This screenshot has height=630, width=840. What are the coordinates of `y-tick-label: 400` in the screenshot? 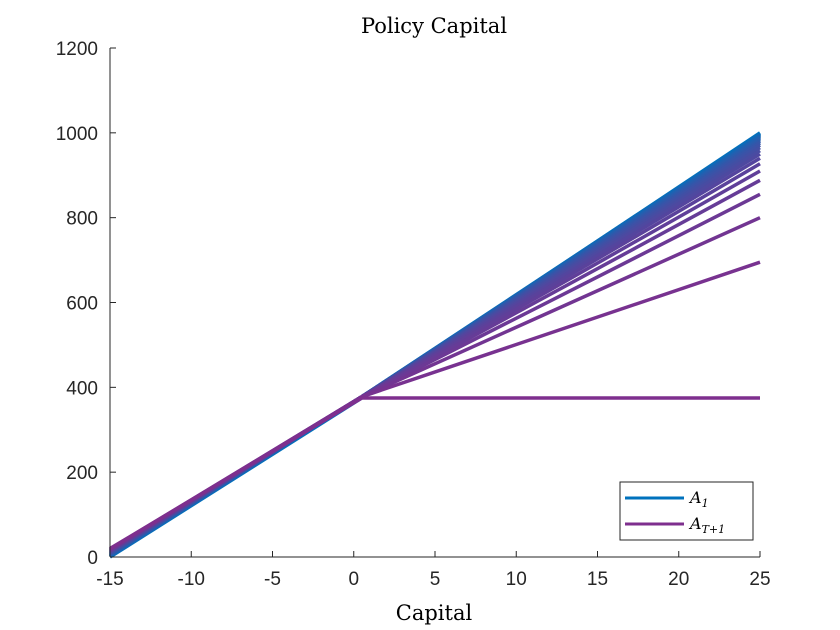 It's located at (82, 388).